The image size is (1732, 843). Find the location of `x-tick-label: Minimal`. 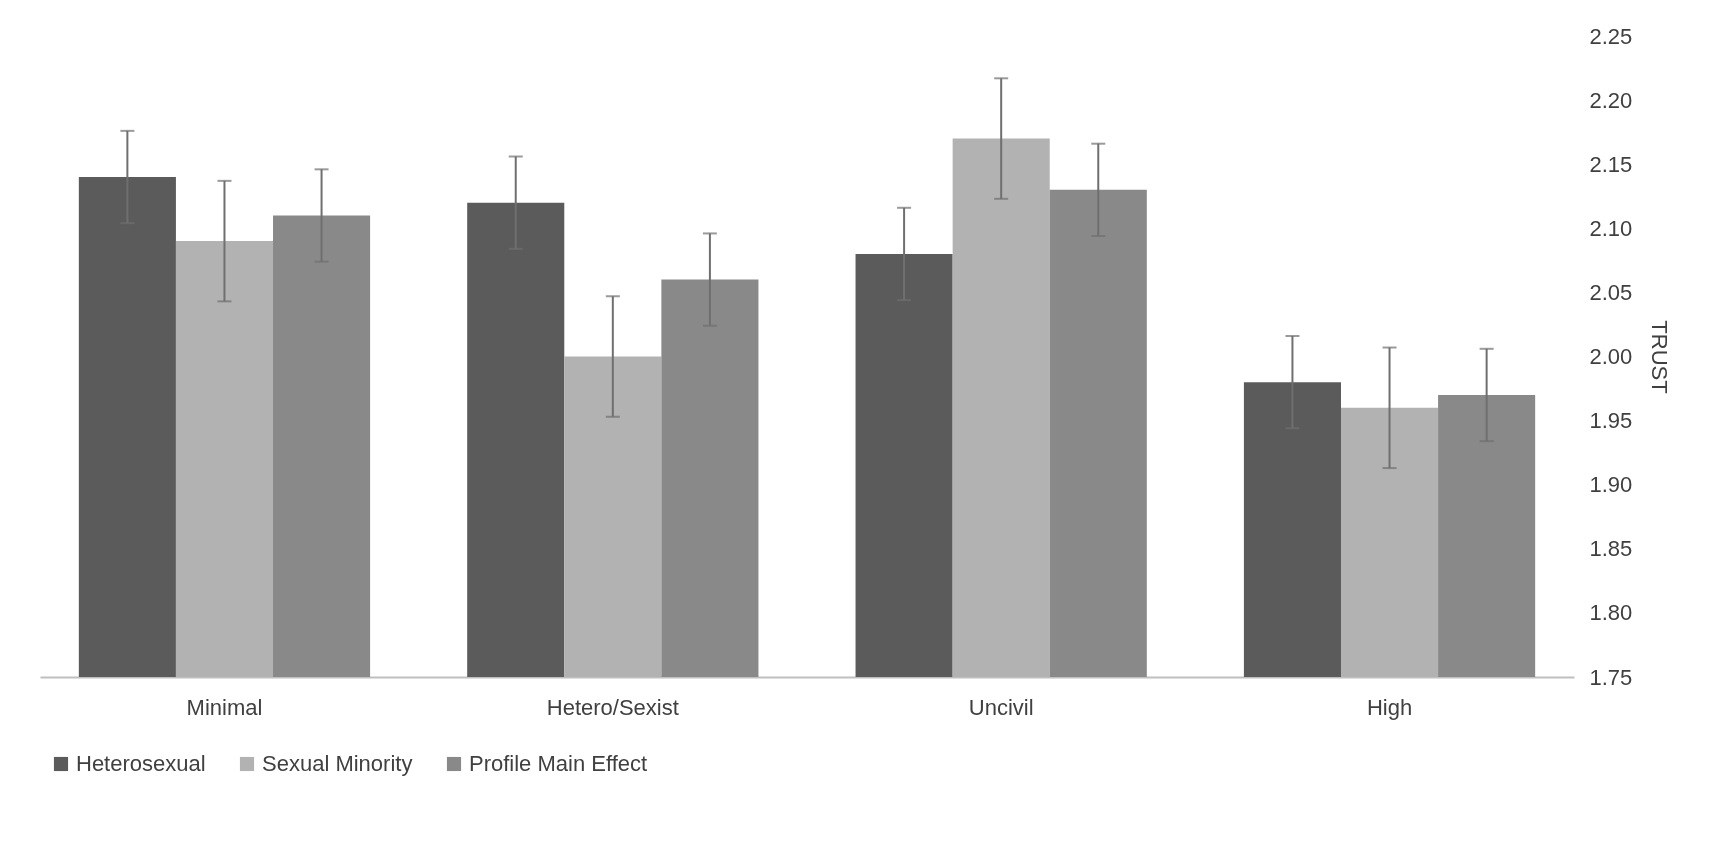

x-tick-label: Minimal is located at coordinates (224, 707).